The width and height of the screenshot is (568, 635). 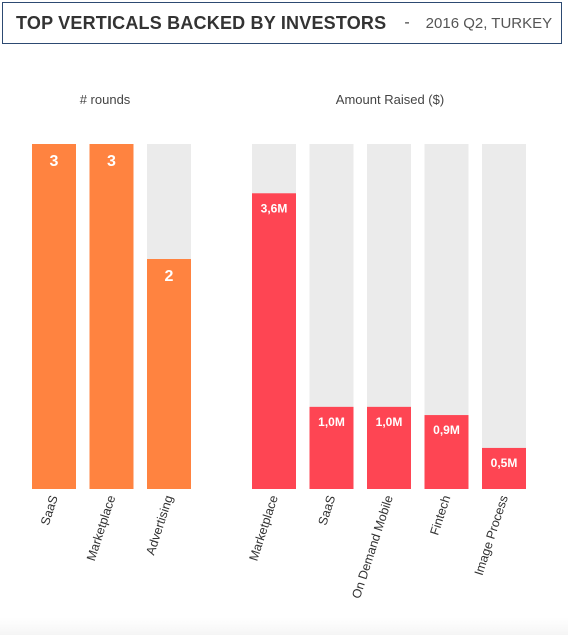 I want to click on tick-label-image-process: Image Process, so click(x=491, y=536).